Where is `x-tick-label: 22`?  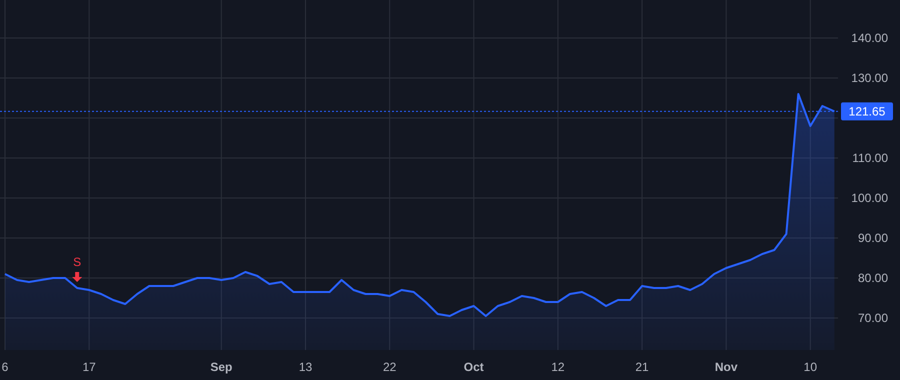
x-tick-label: 22 is located at coordinates (389, 367).